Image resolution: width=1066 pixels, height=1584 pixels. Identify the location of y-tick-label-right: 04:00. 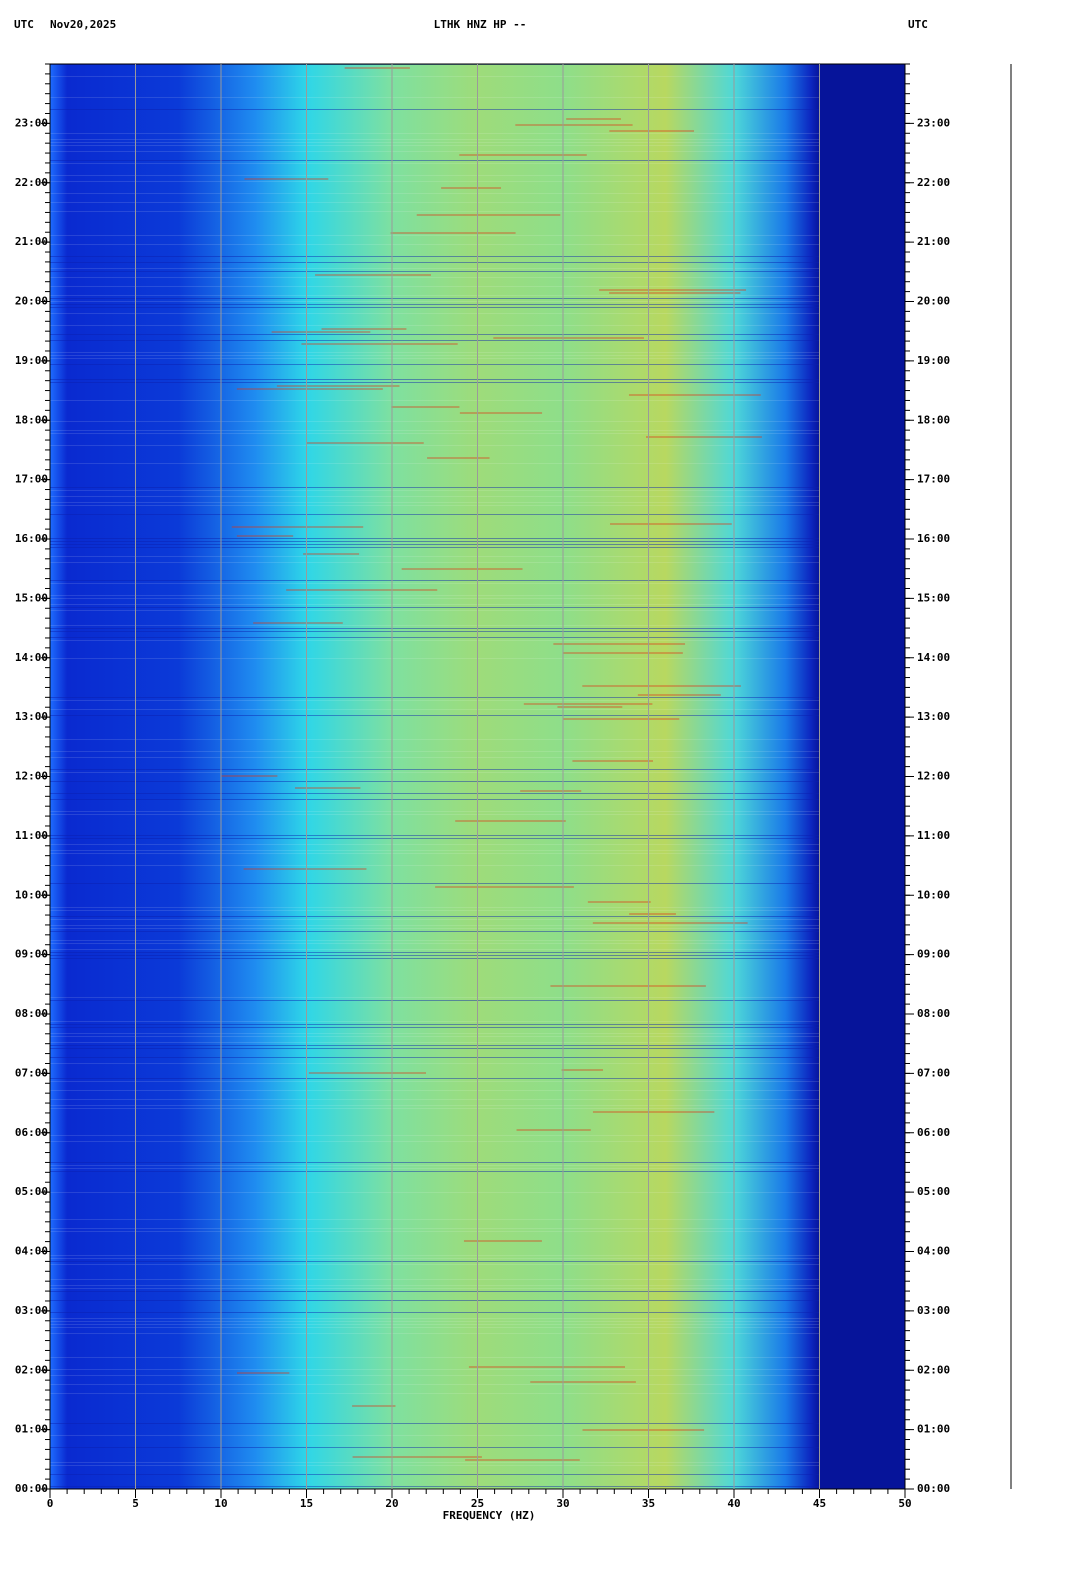
(933, 1251).